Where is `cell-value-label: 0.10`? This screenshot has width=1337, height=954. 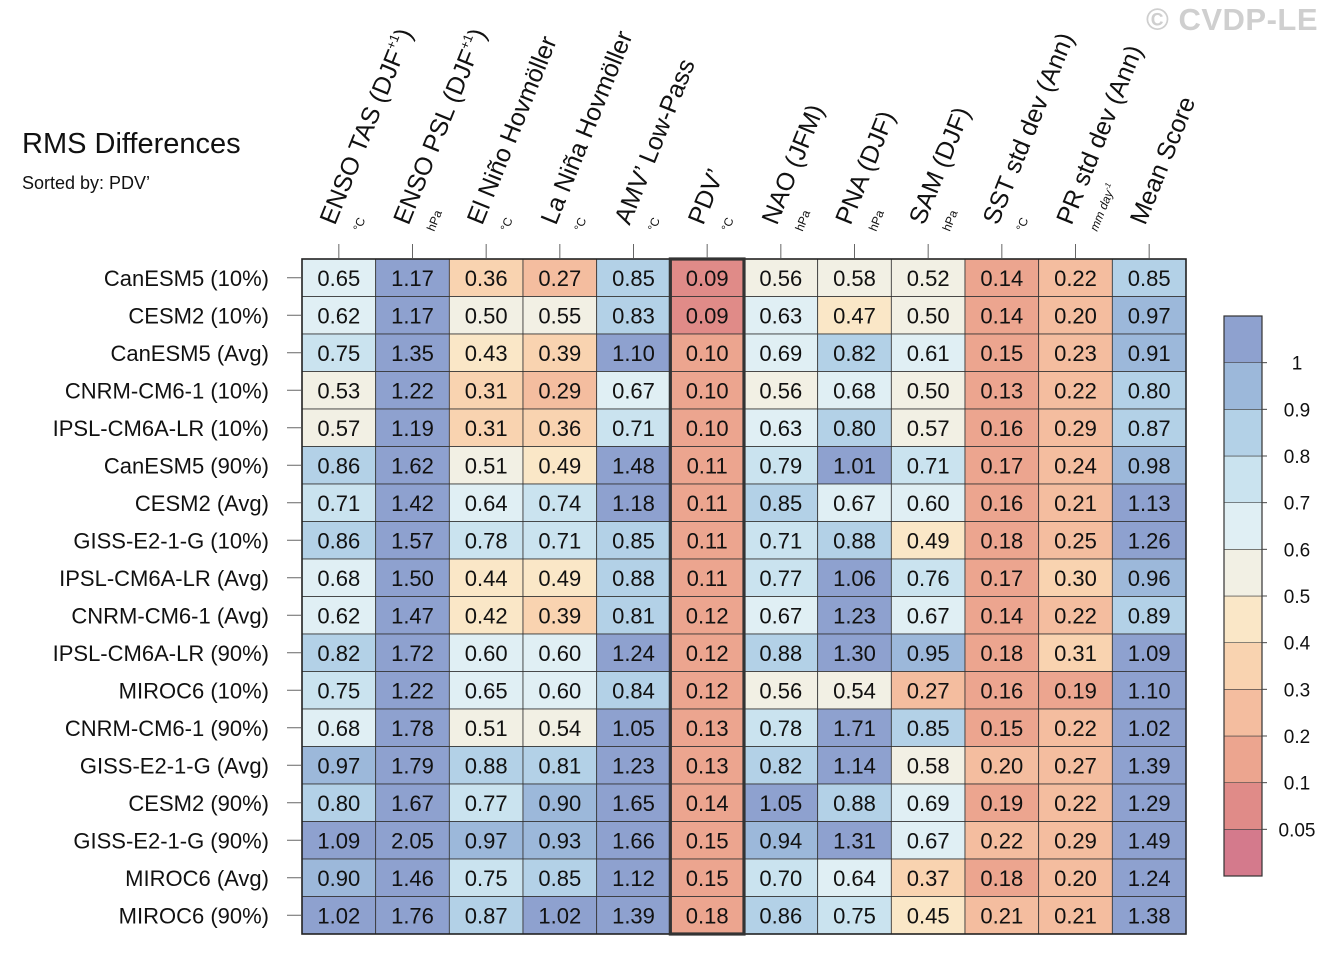
cell-value-label: 0.10 is located at coordinates (707, 353).